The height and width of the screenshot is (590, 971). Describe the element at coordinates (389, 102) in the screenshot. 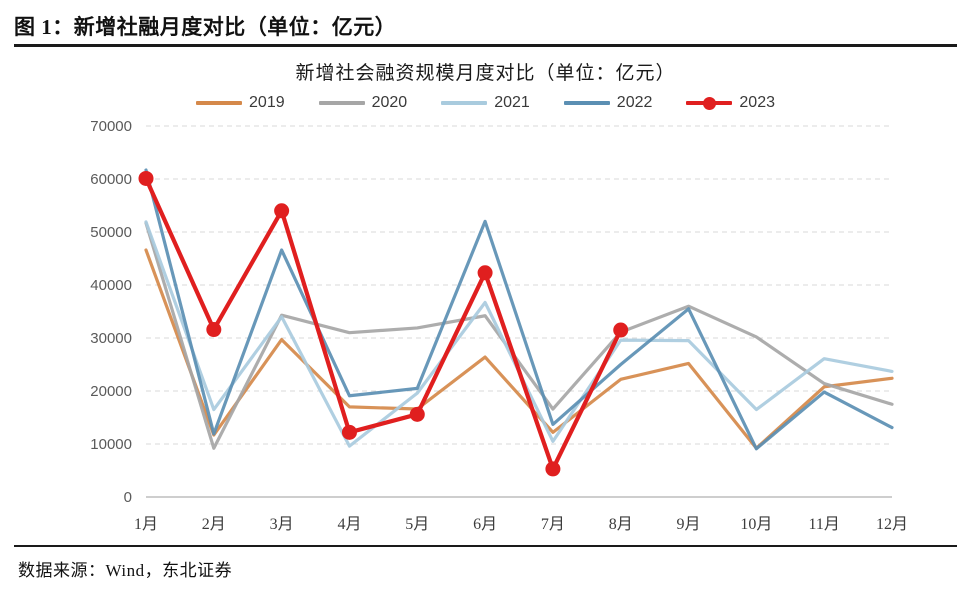

I see `legend-label-2020: 2020` at that location.